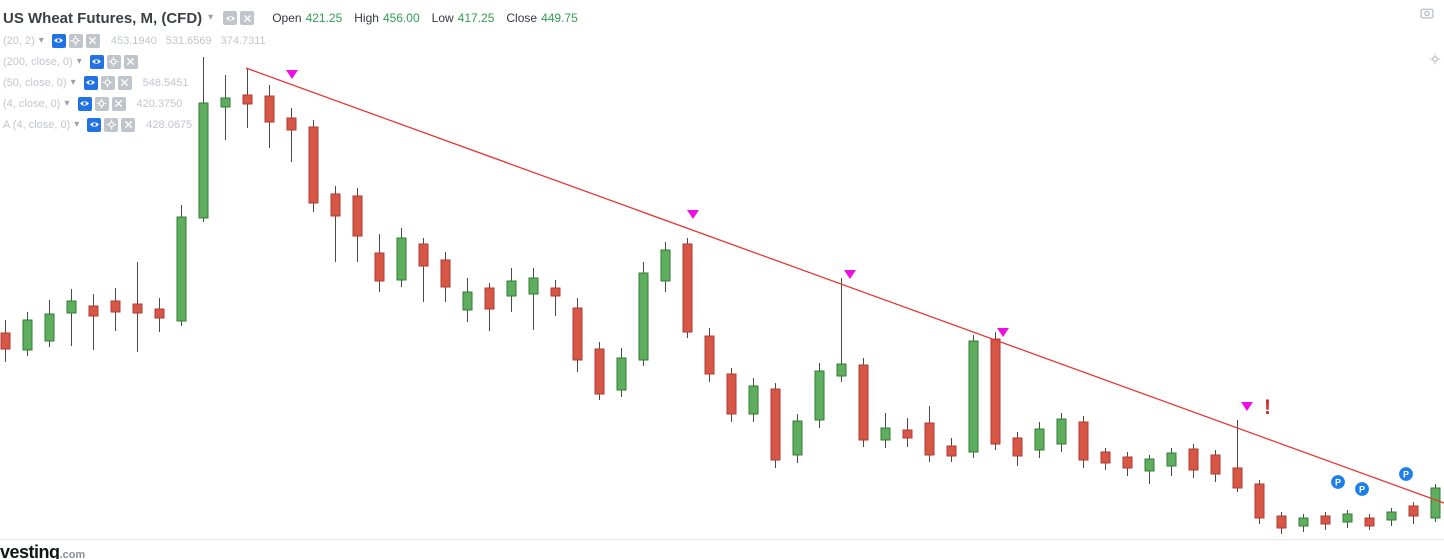  I want to click on indicator-row: (50, close, 0) ▾ 548.5451, so click(290, 82).